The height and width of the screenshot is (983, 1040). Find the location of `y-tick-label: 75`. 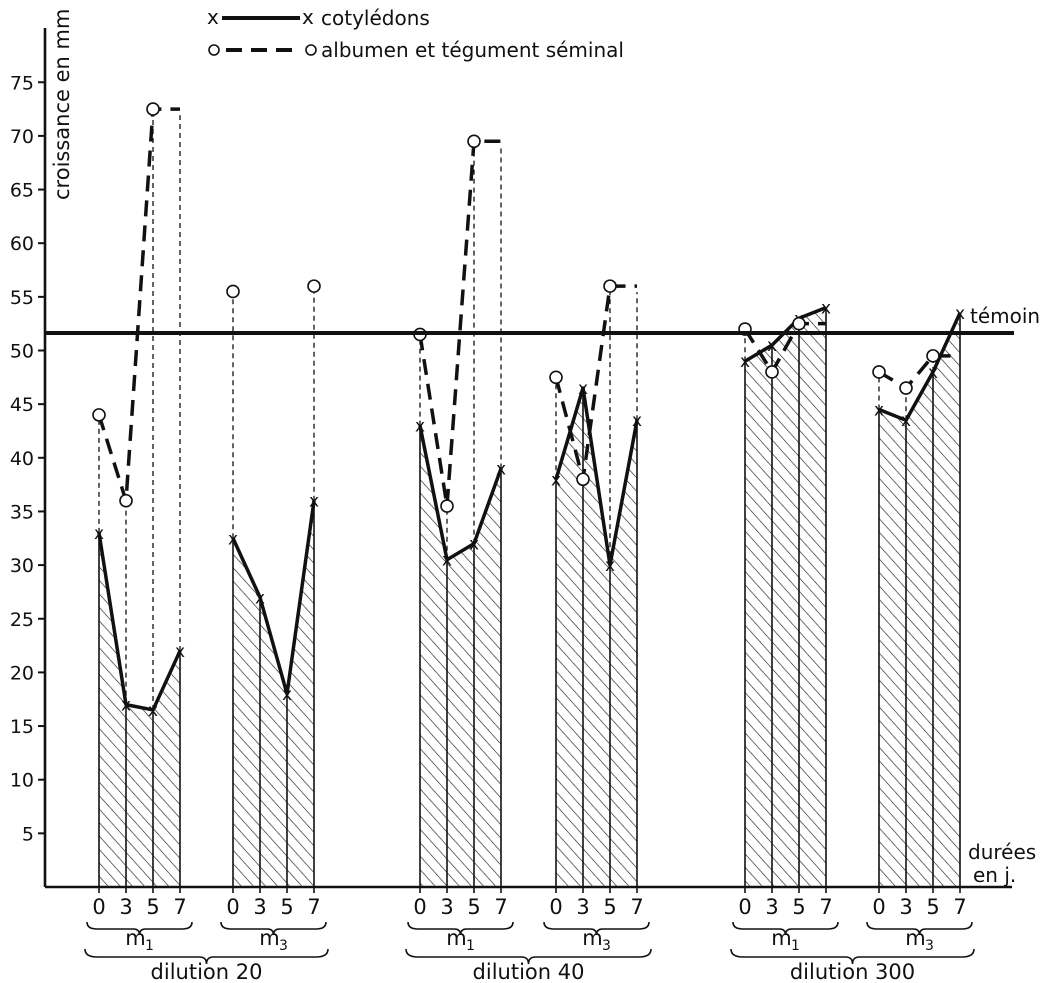

y-tick-label: 75 is located at coordinates (22, 83).